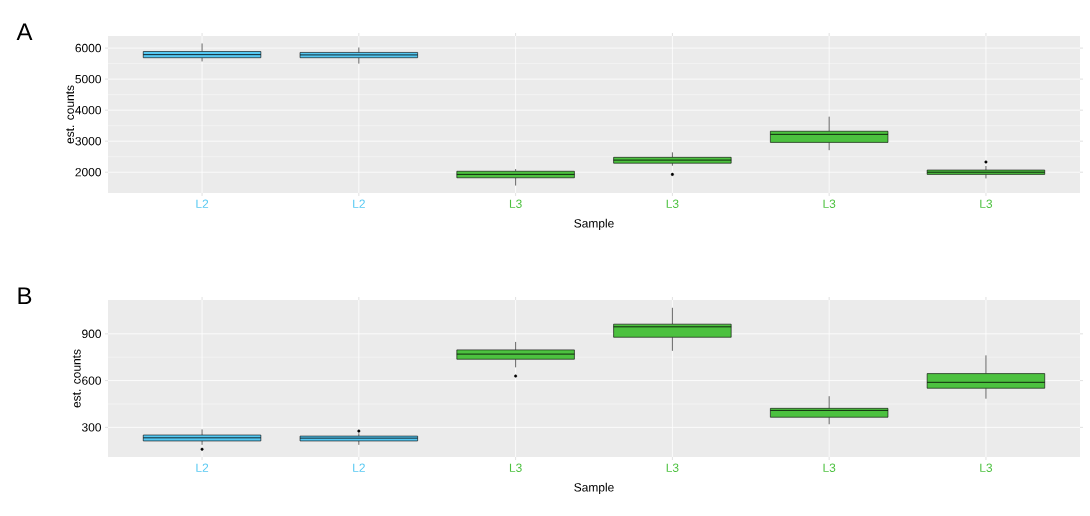  I want to click on y-tick-label: 3000, so click(88, 141).